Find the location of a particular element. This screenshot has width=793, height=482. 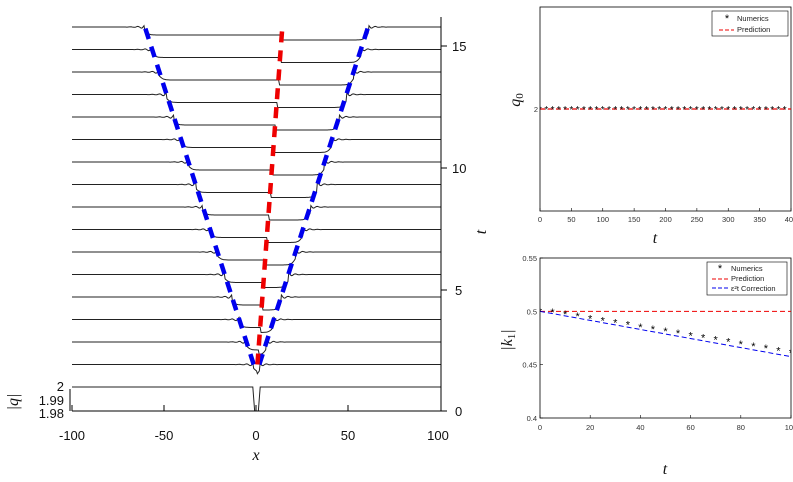

bottom-right-ticks: 0 20 40 60 80 100 0.55 0.5 0.45 0.4 is located at coordinates (657, 343).